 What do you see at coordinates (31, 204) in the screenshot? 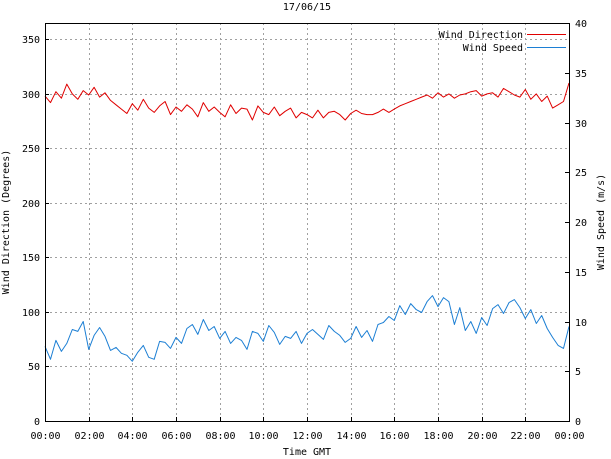
I see `y-left-tick-label: 200` at bounding box center [31, 204].